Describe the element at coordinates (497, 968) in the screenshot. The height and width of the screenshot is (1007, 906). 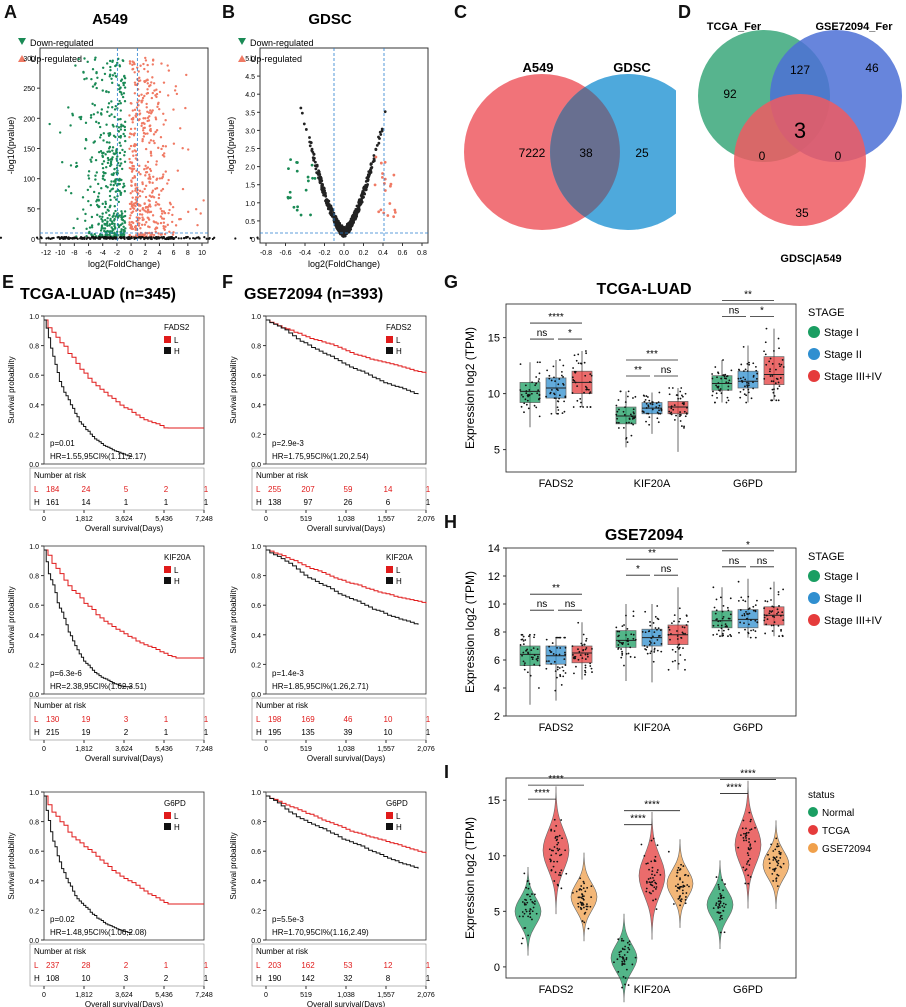
I see `violin-y-tick-label: 0` at that location.